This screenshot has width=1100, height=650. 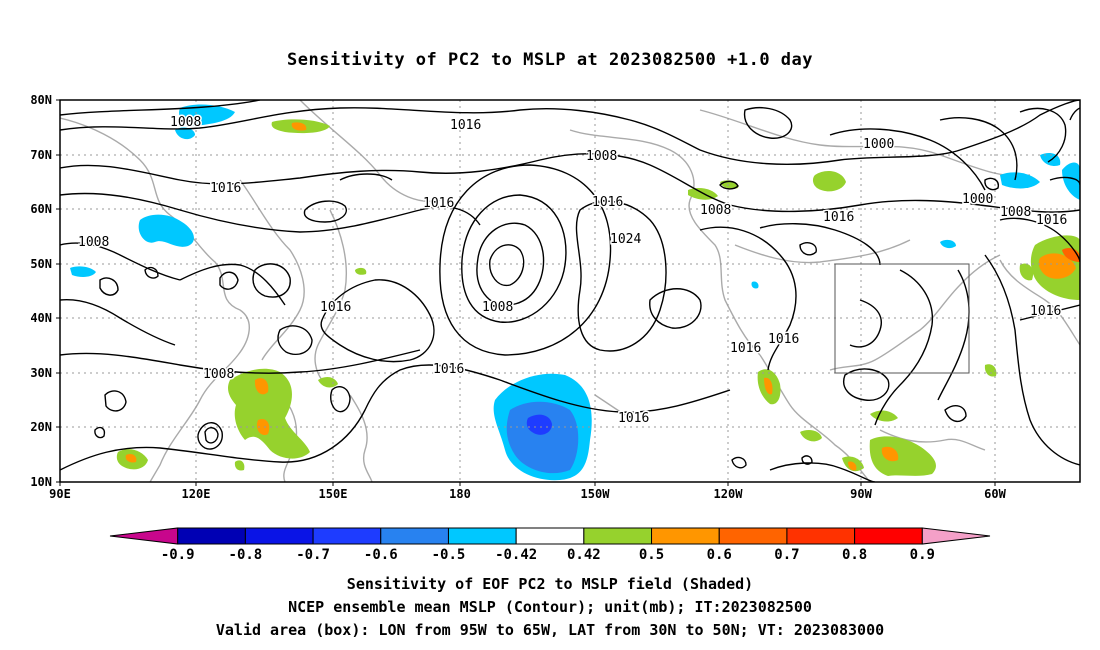 I want to click on lat-tick-label: 10N, so click(x=41, y=482).